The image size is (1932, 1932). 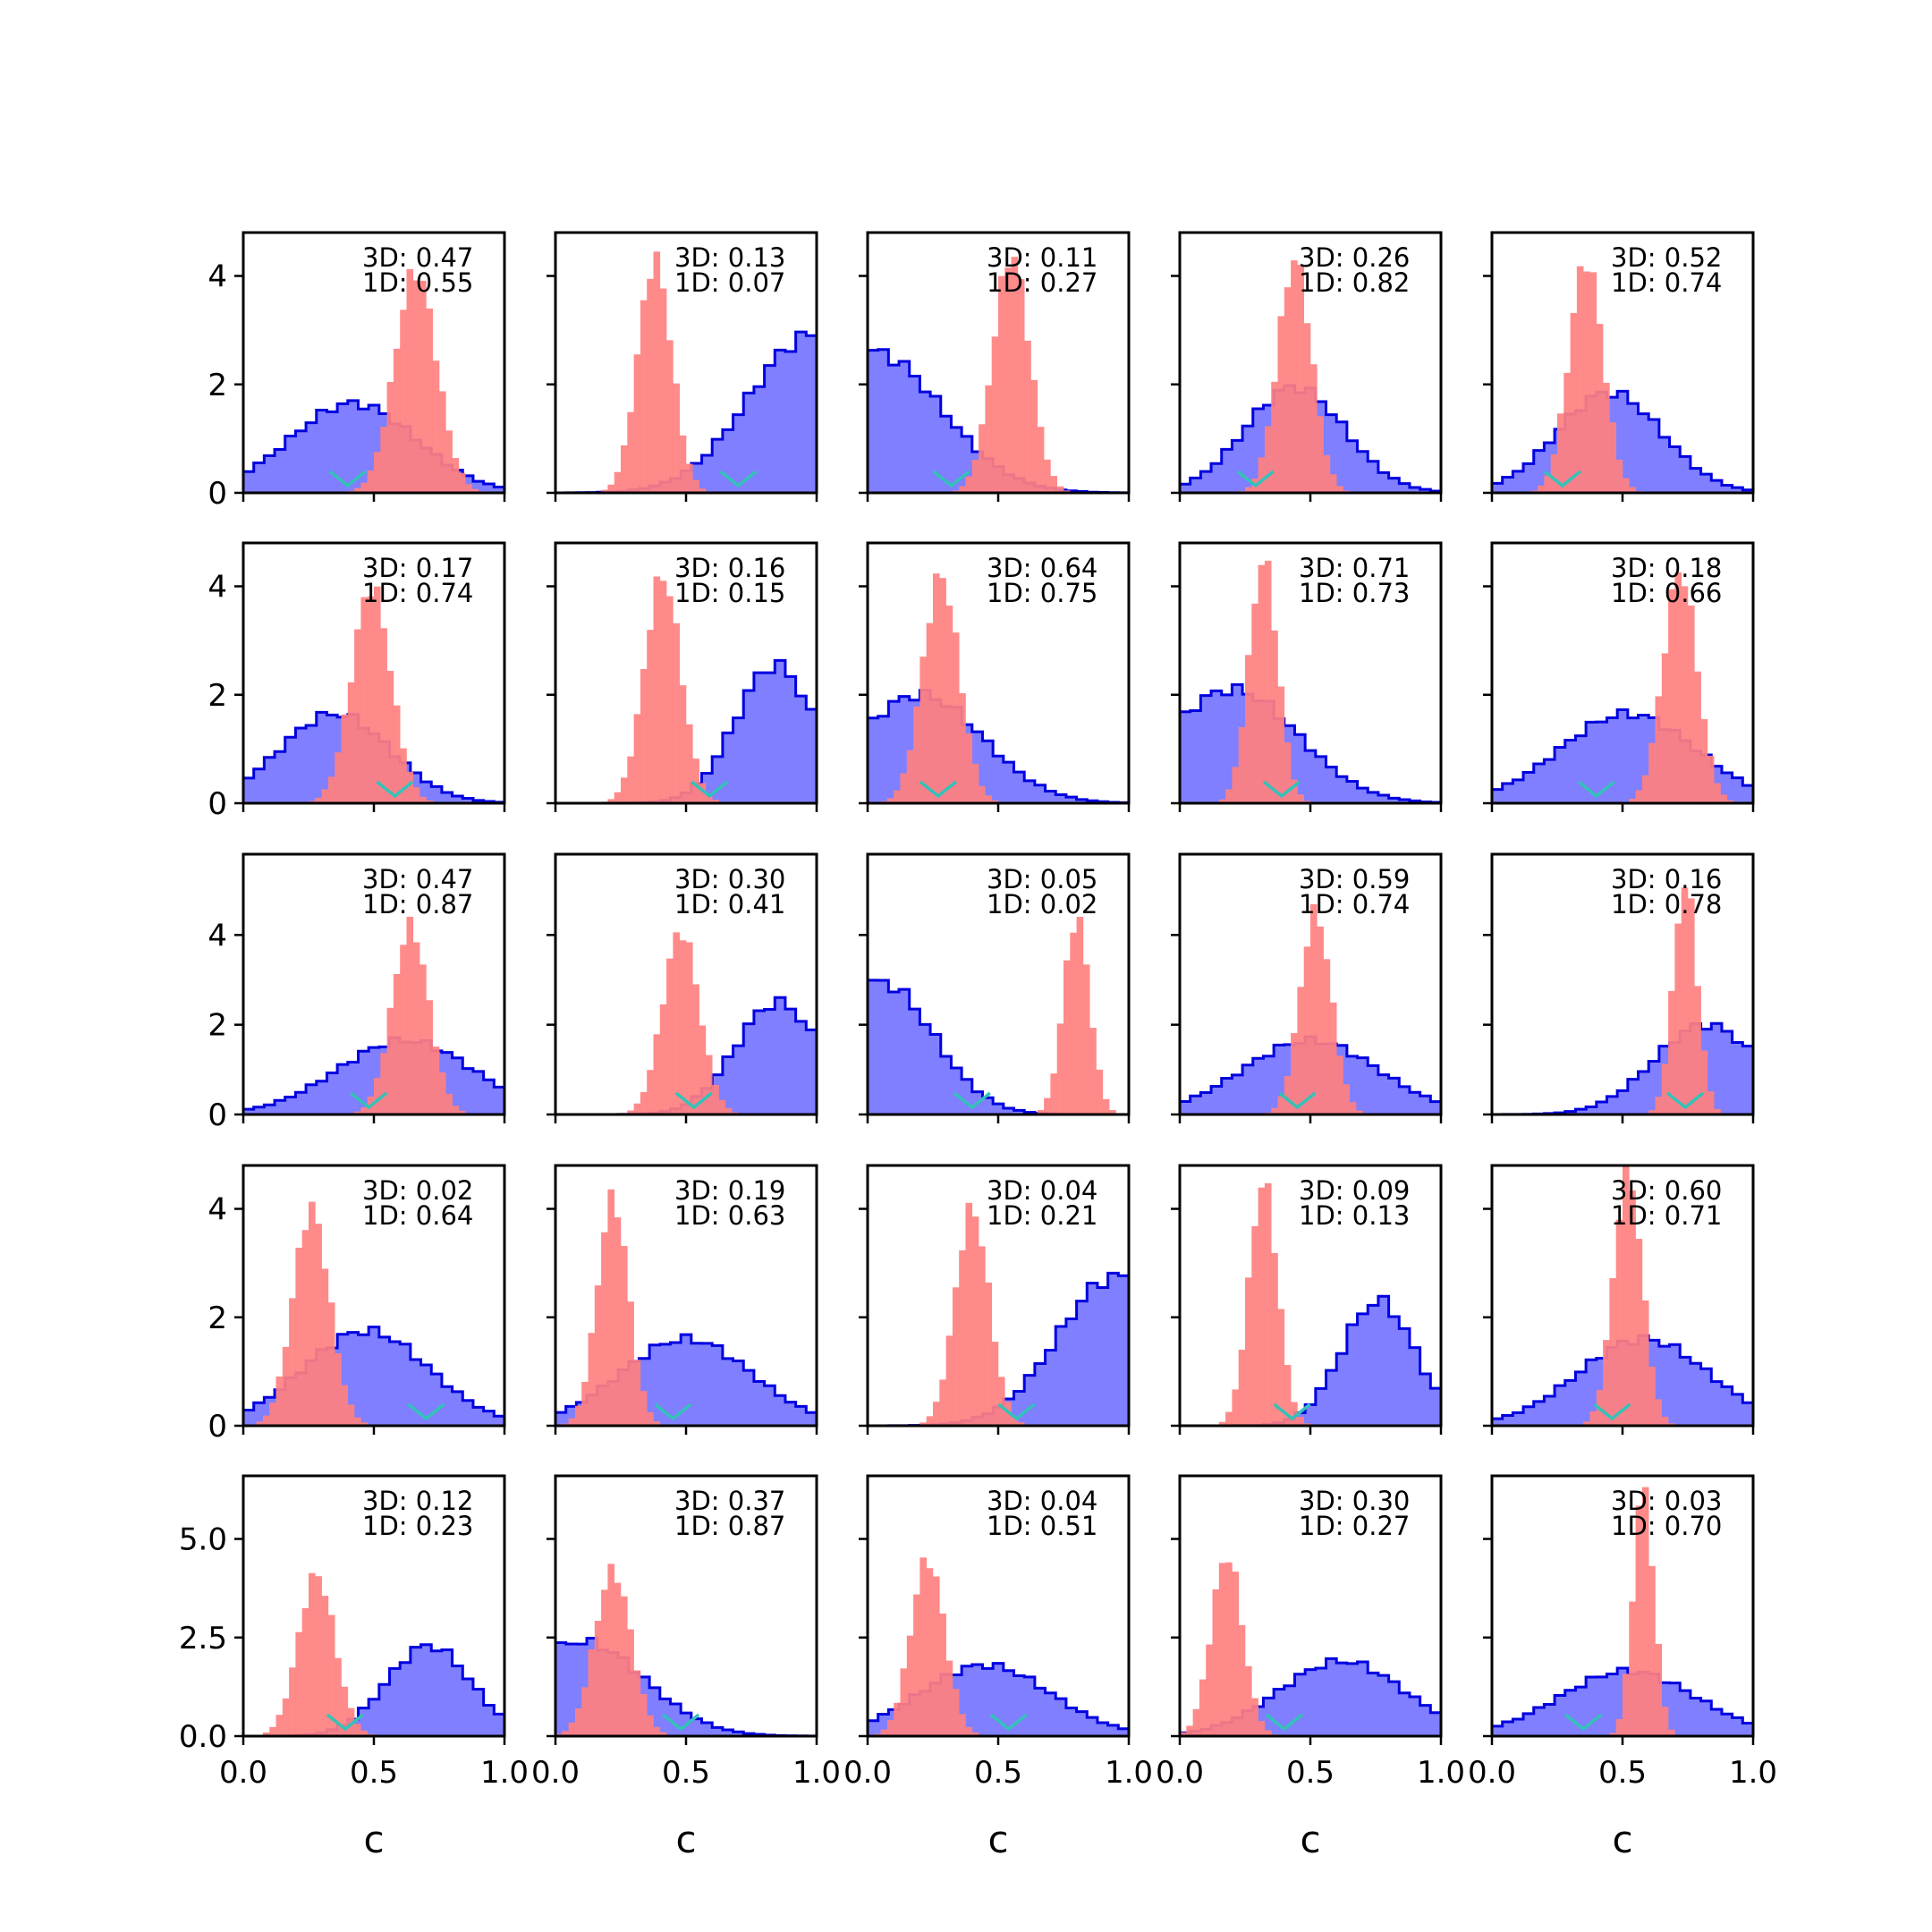 I want to click on score-annotation: 3D: 0.17, so click(x=417, y=568).